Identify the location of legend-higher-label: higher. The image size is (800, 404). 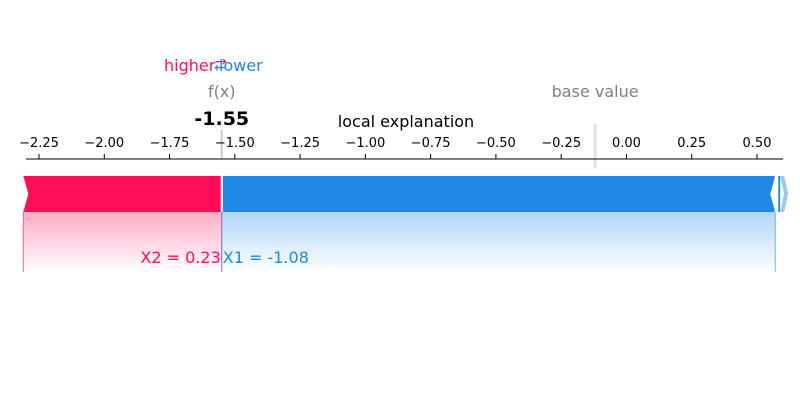
(190, 65).